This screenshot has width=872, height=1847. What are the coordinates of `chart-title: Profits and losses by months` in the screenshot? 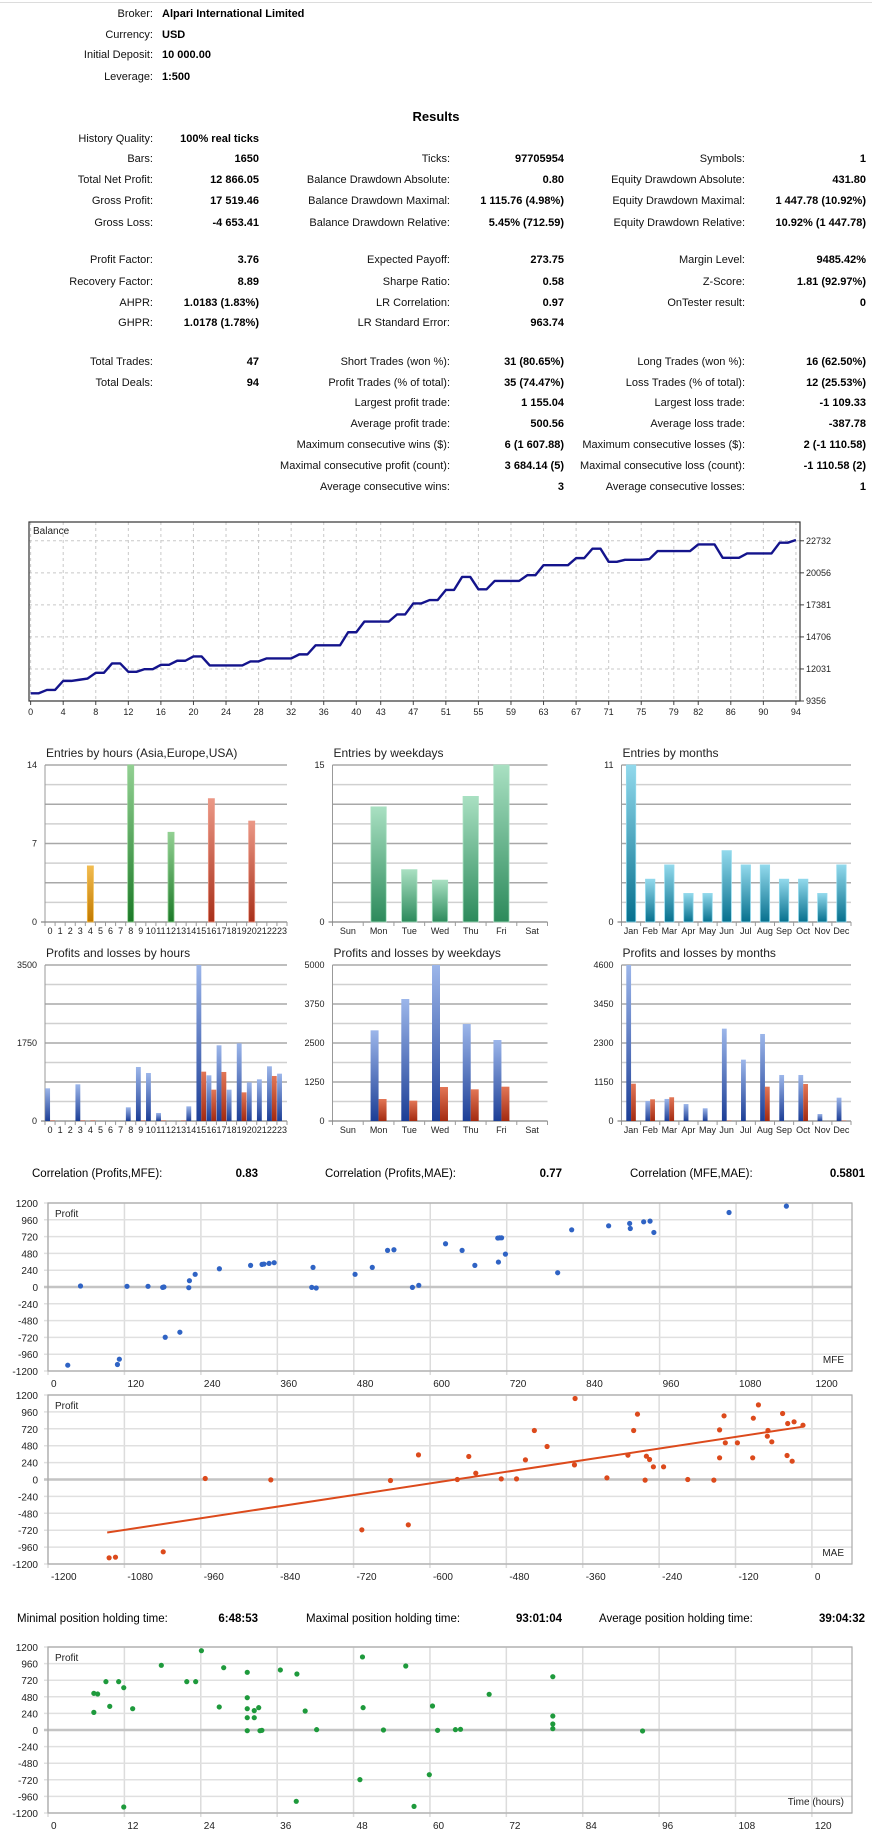 It's located at (699, 953).